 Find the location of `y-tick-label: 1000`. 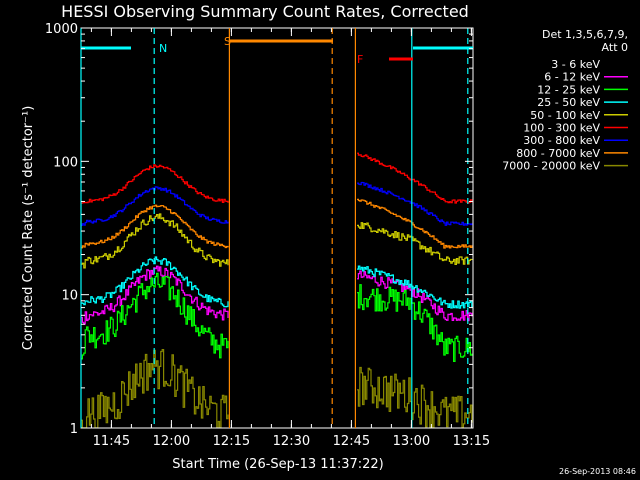

y-tick-label: 1000 is located at coordinates (61, 29).